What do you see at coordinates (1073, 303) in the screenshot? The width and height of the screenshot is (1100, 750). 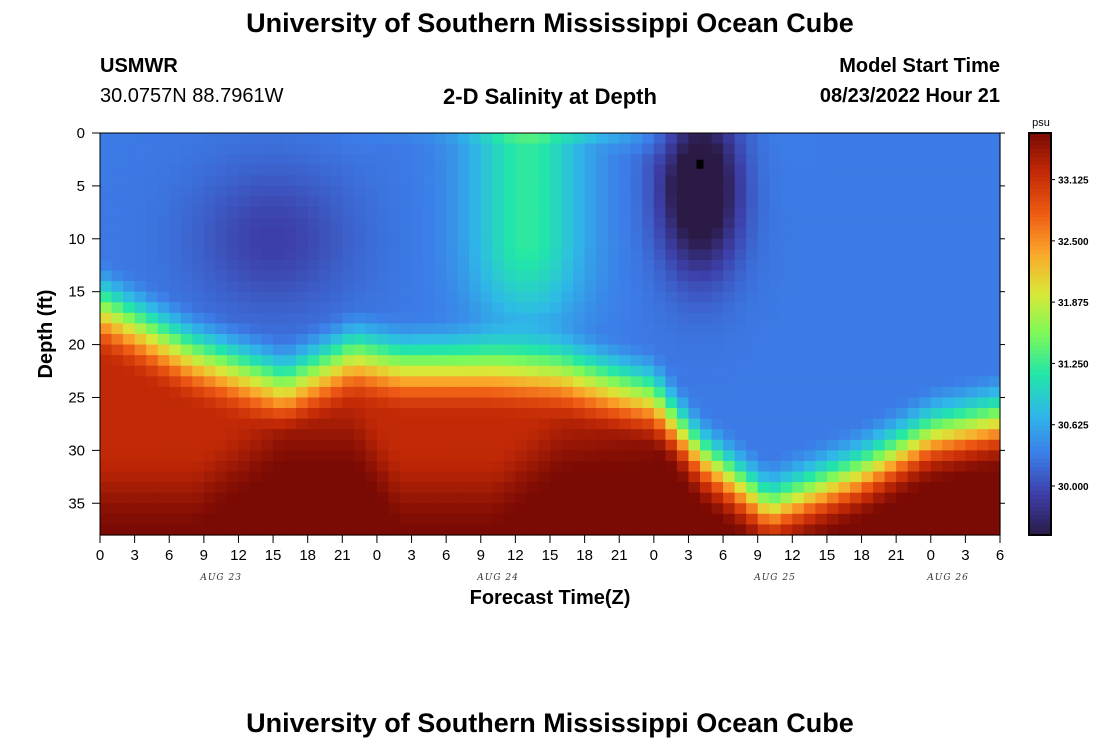 I see `colorbar-tick-label: 31.875` at bounding box center [1073, 303].